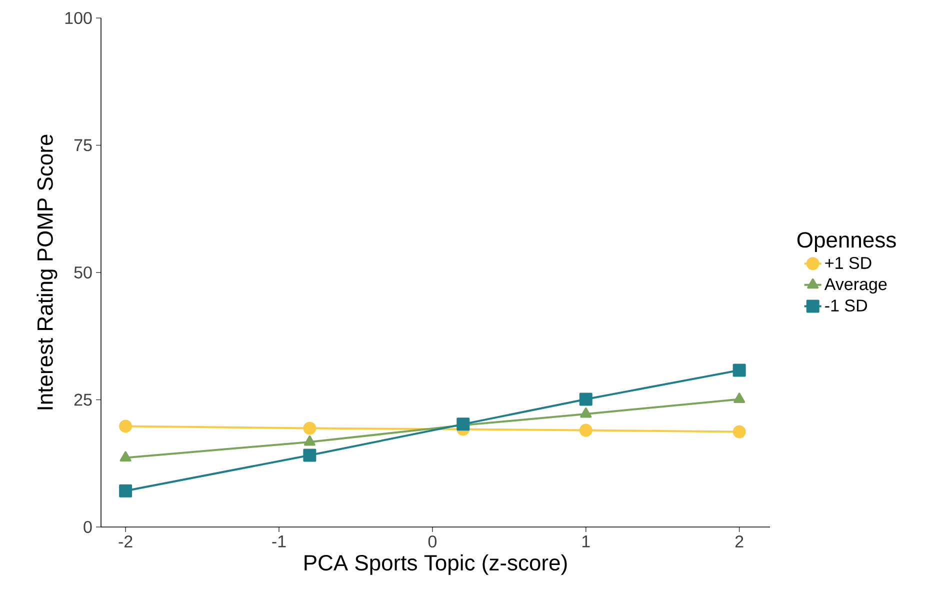  I want to click on x-tick-label: 2, so click(739, 542).